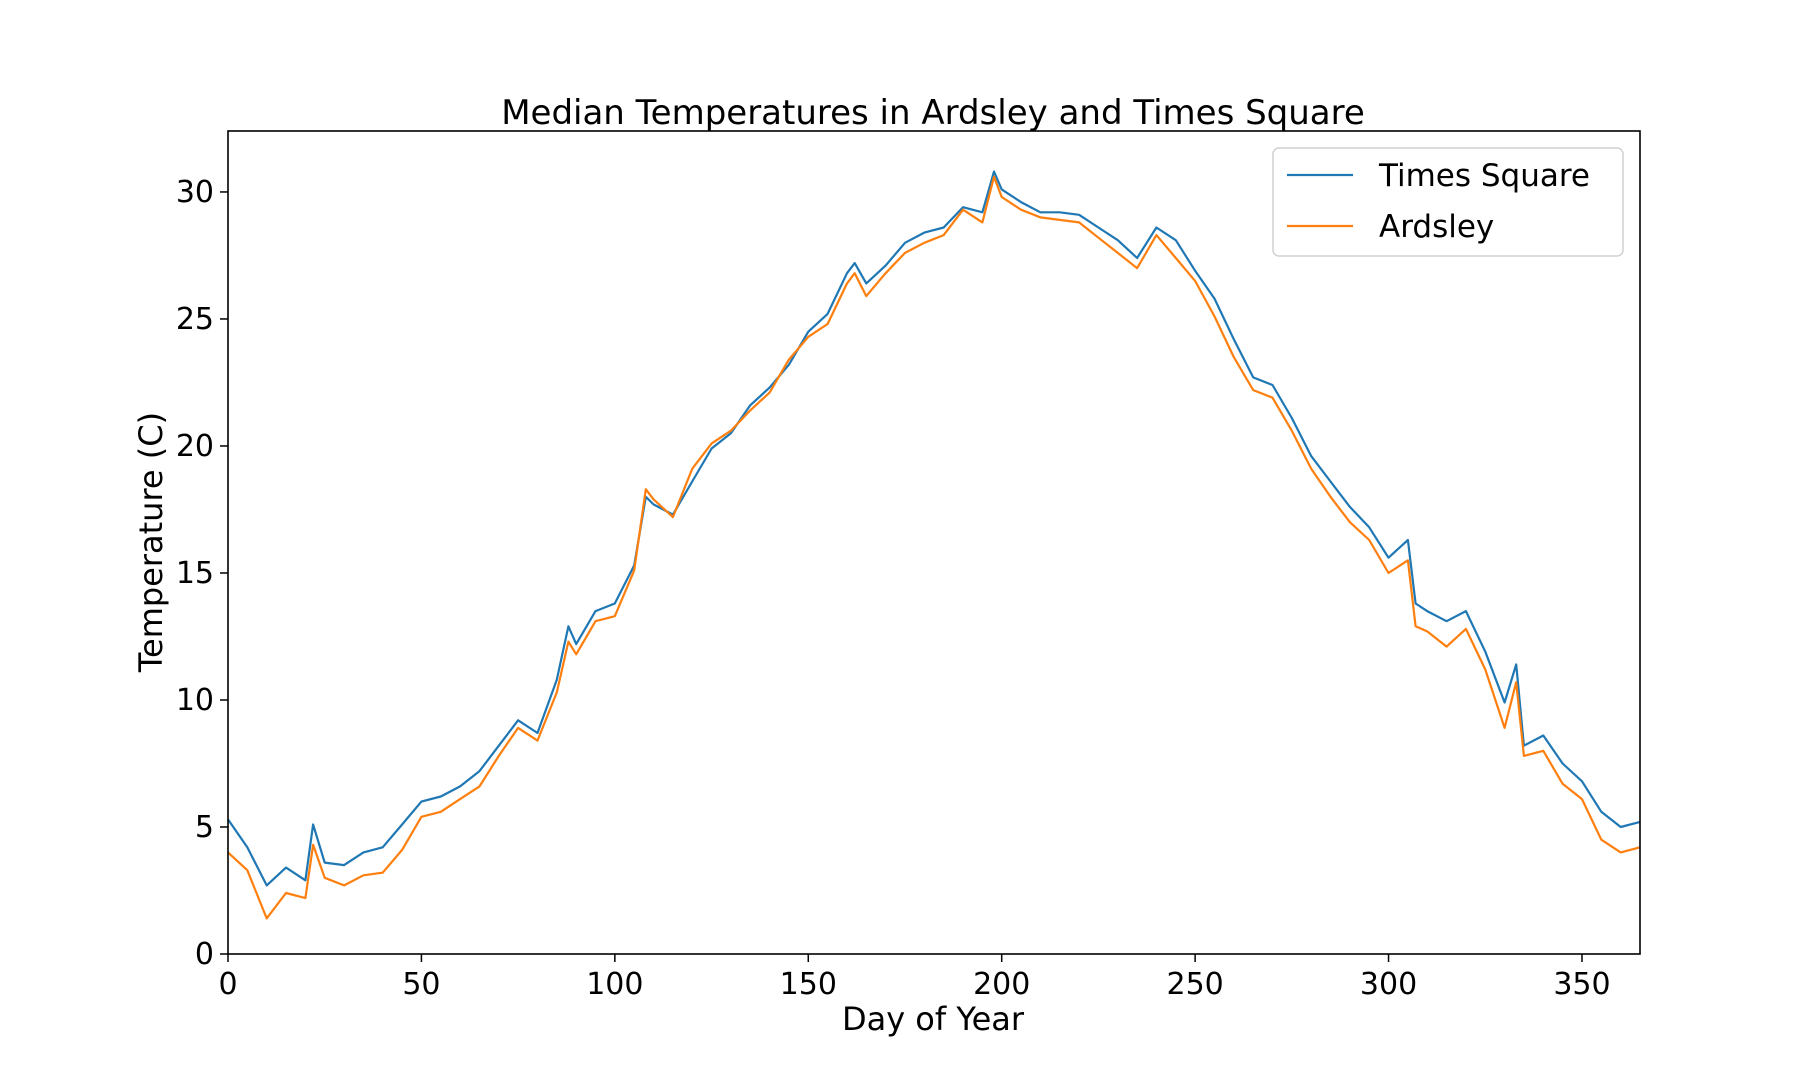  What do you see at coordinates (227, 984) in the screenshot?
I see `x-tick-label: 0` at bounding box center [227, 984].